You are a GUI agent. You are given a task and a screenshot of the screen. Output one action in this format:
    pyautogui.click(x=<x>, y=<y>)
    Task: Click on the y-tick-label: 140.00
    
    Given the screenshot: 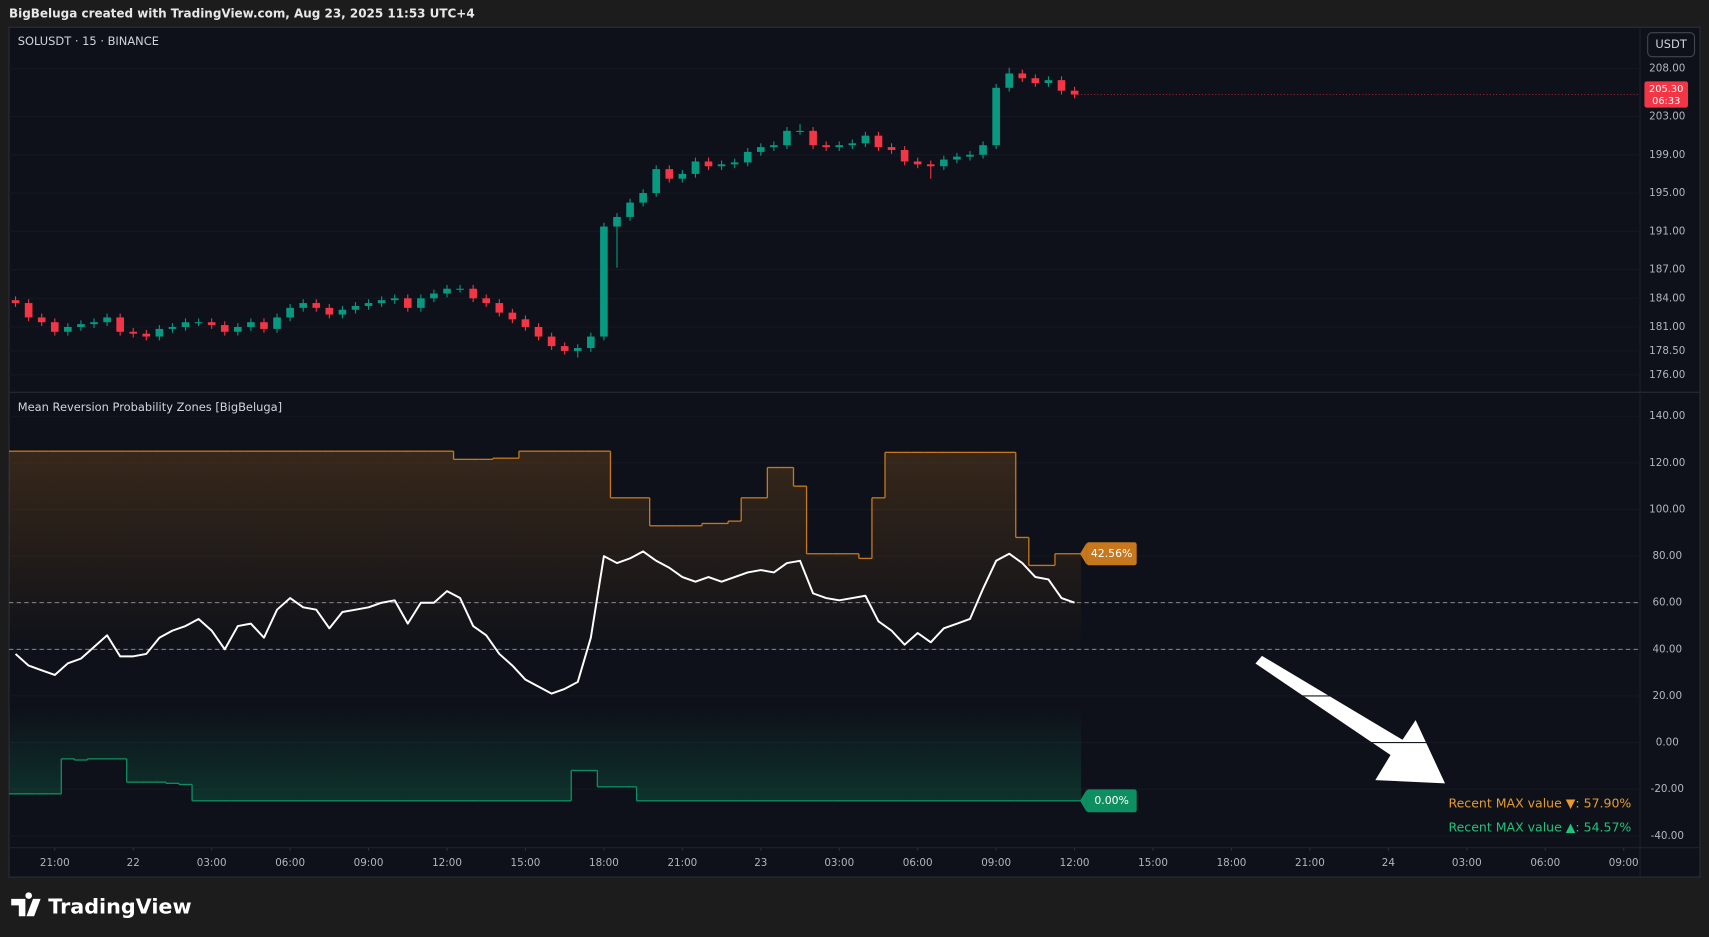 What is the action you would take?
    pyautogui.click(x=1667, y=416)
    